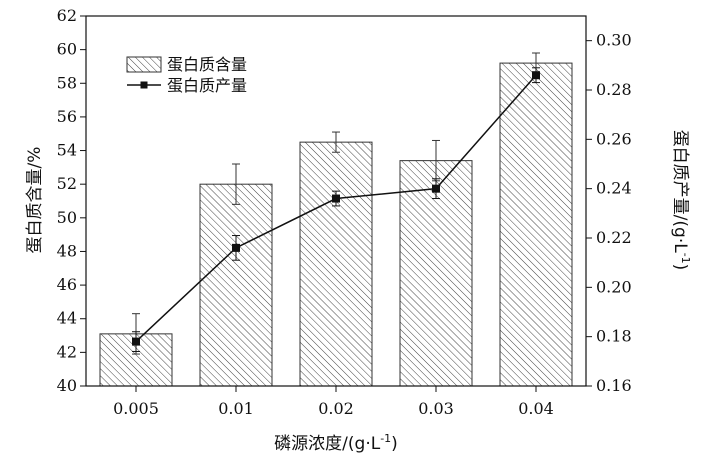 The height and width of the screenshot is (462, 701). What do you see at coordinates (67, 385) in the screenshot?
I see `left-tick-label: 40` at bounding box center [67, 385].